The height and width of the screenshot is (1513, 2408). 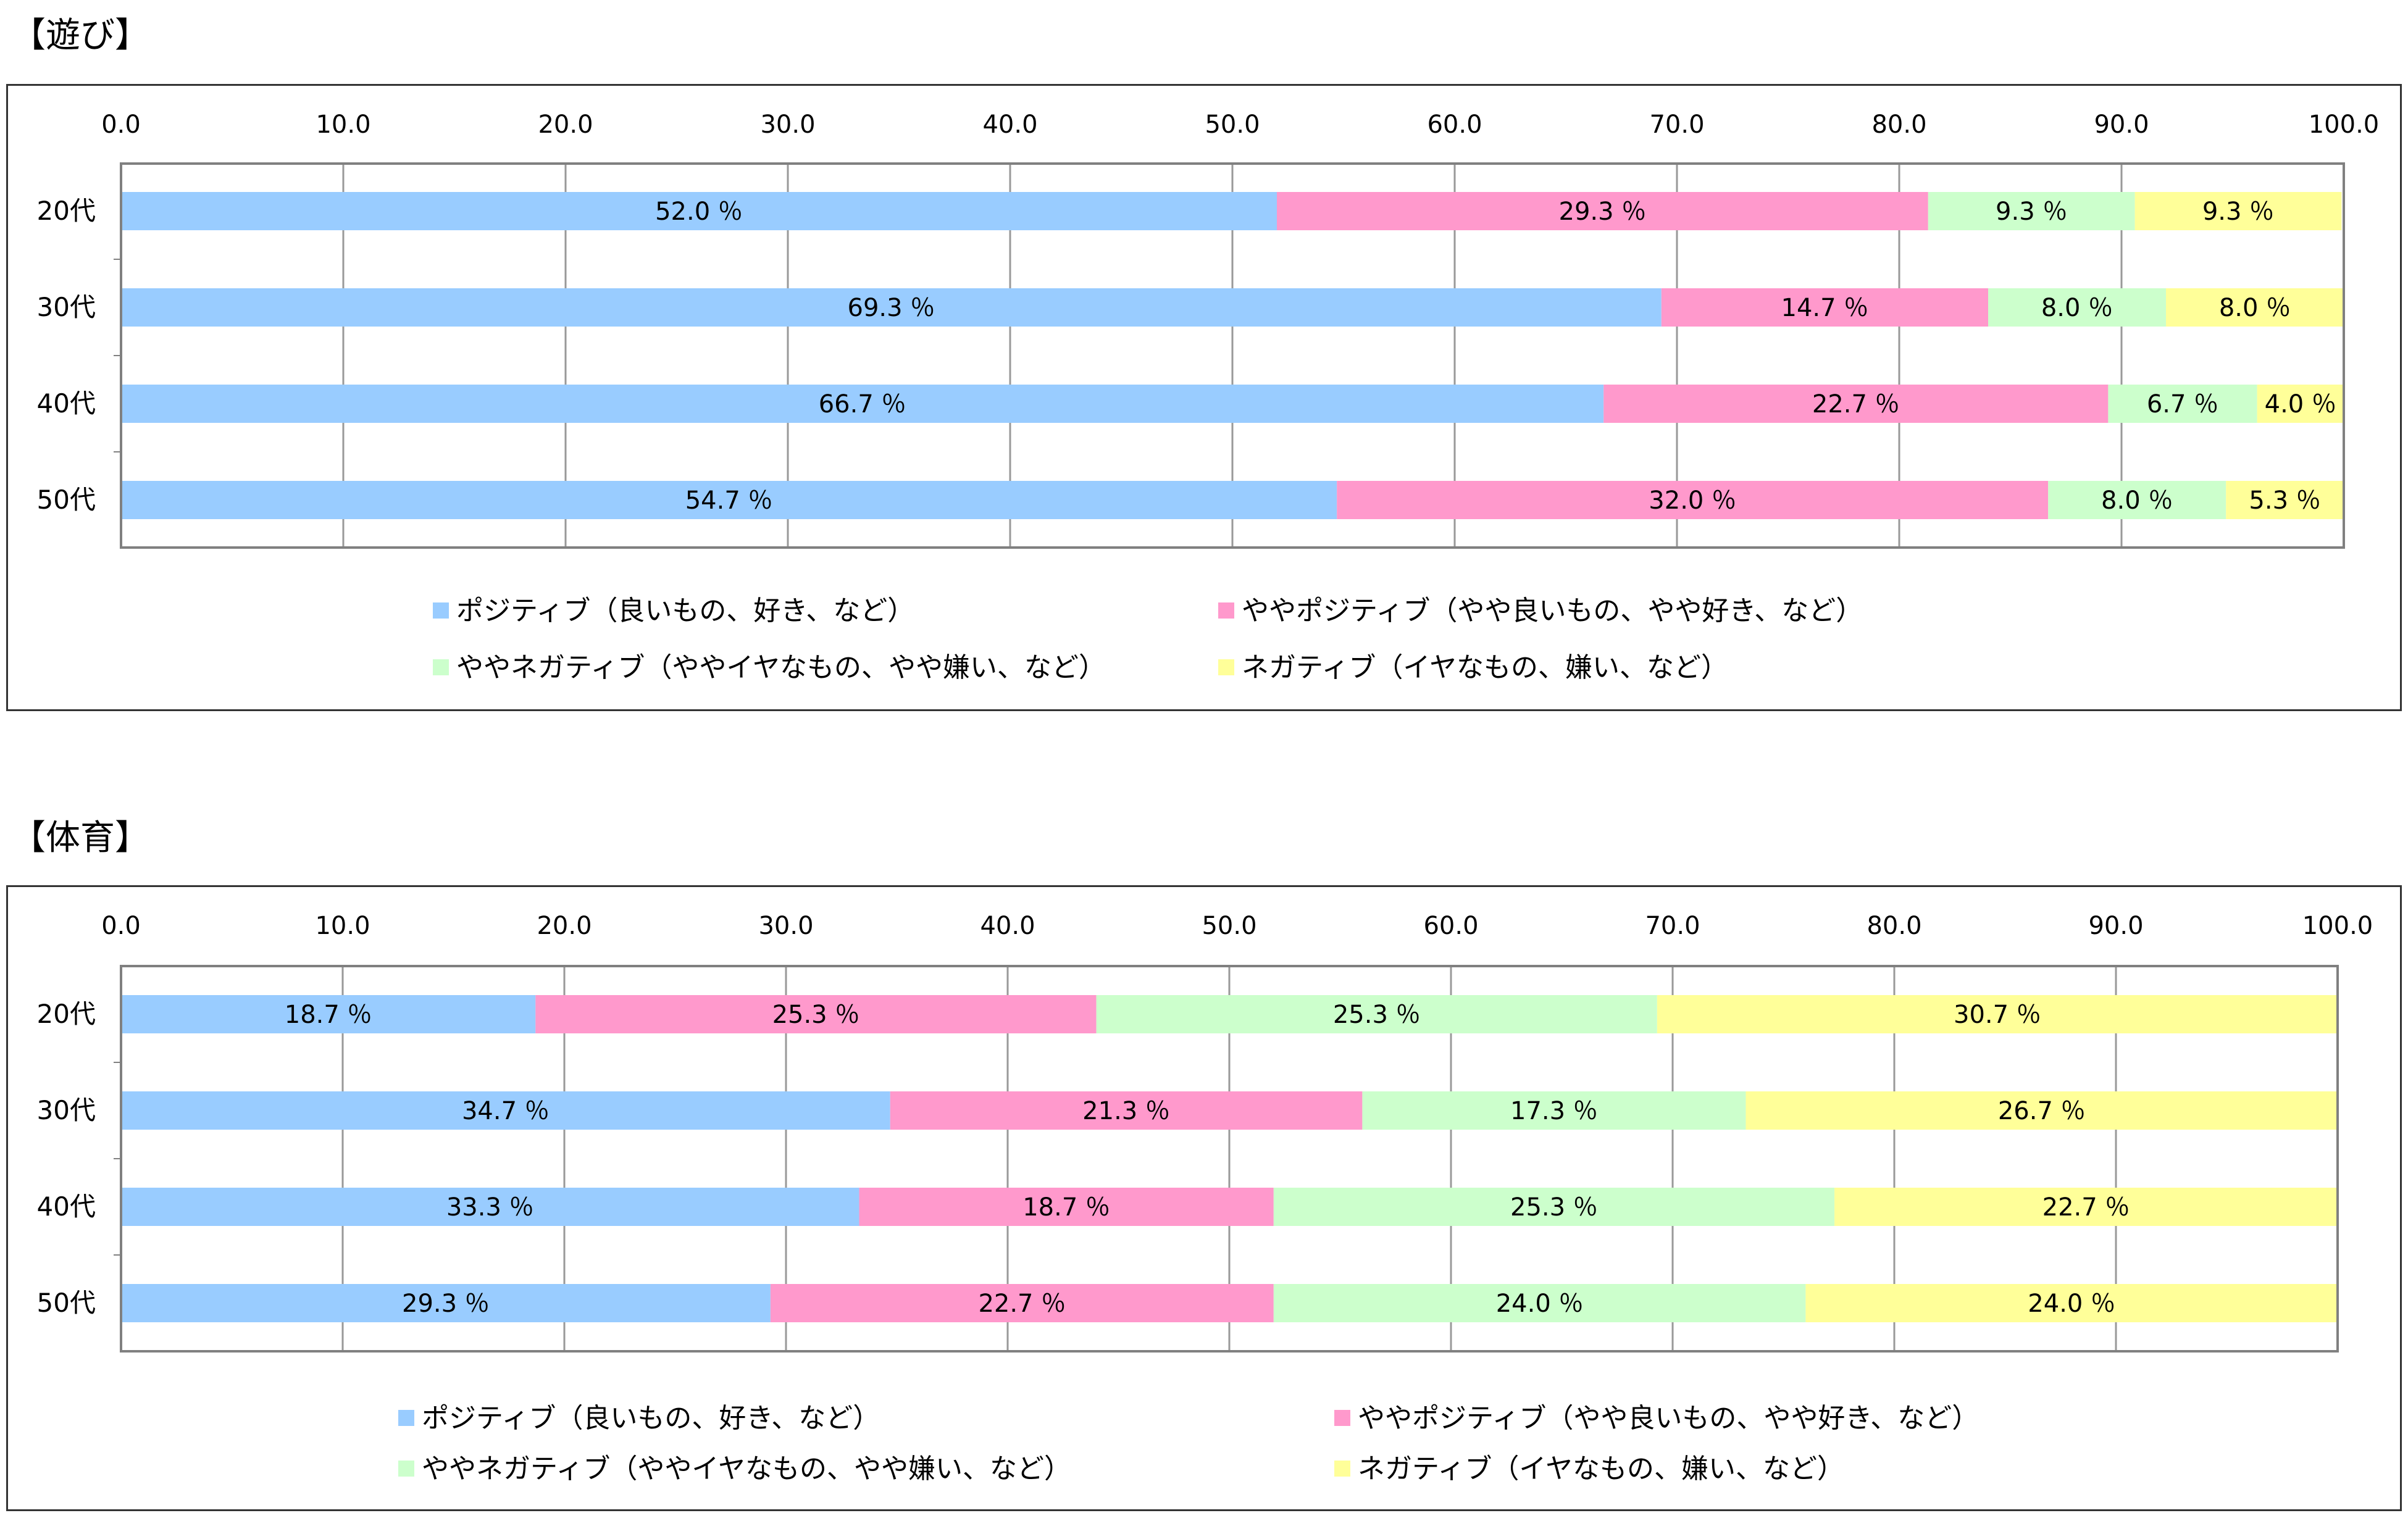 I want to click on data-label: 54.7 ％, so click(x=729, y=500).